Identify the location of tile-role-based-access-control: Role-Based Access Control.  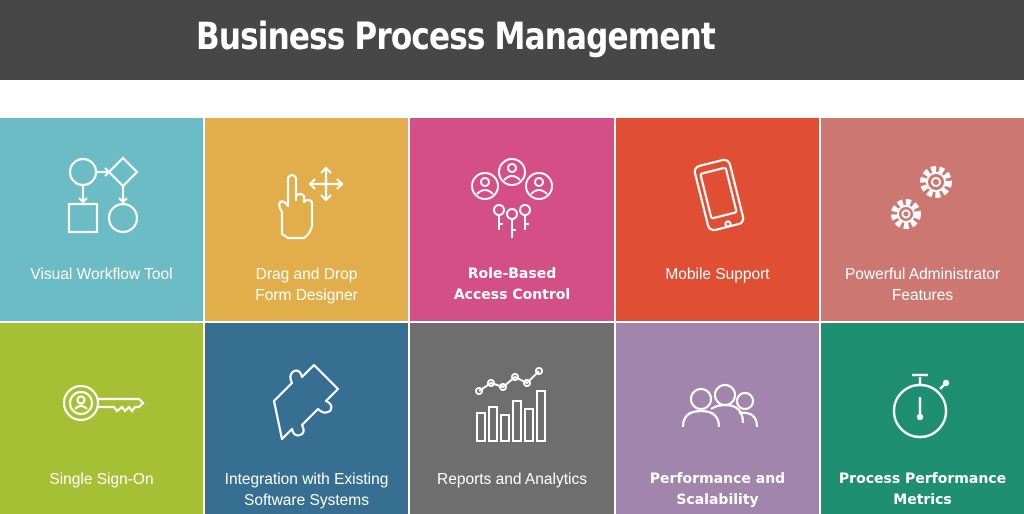
(512, 219).